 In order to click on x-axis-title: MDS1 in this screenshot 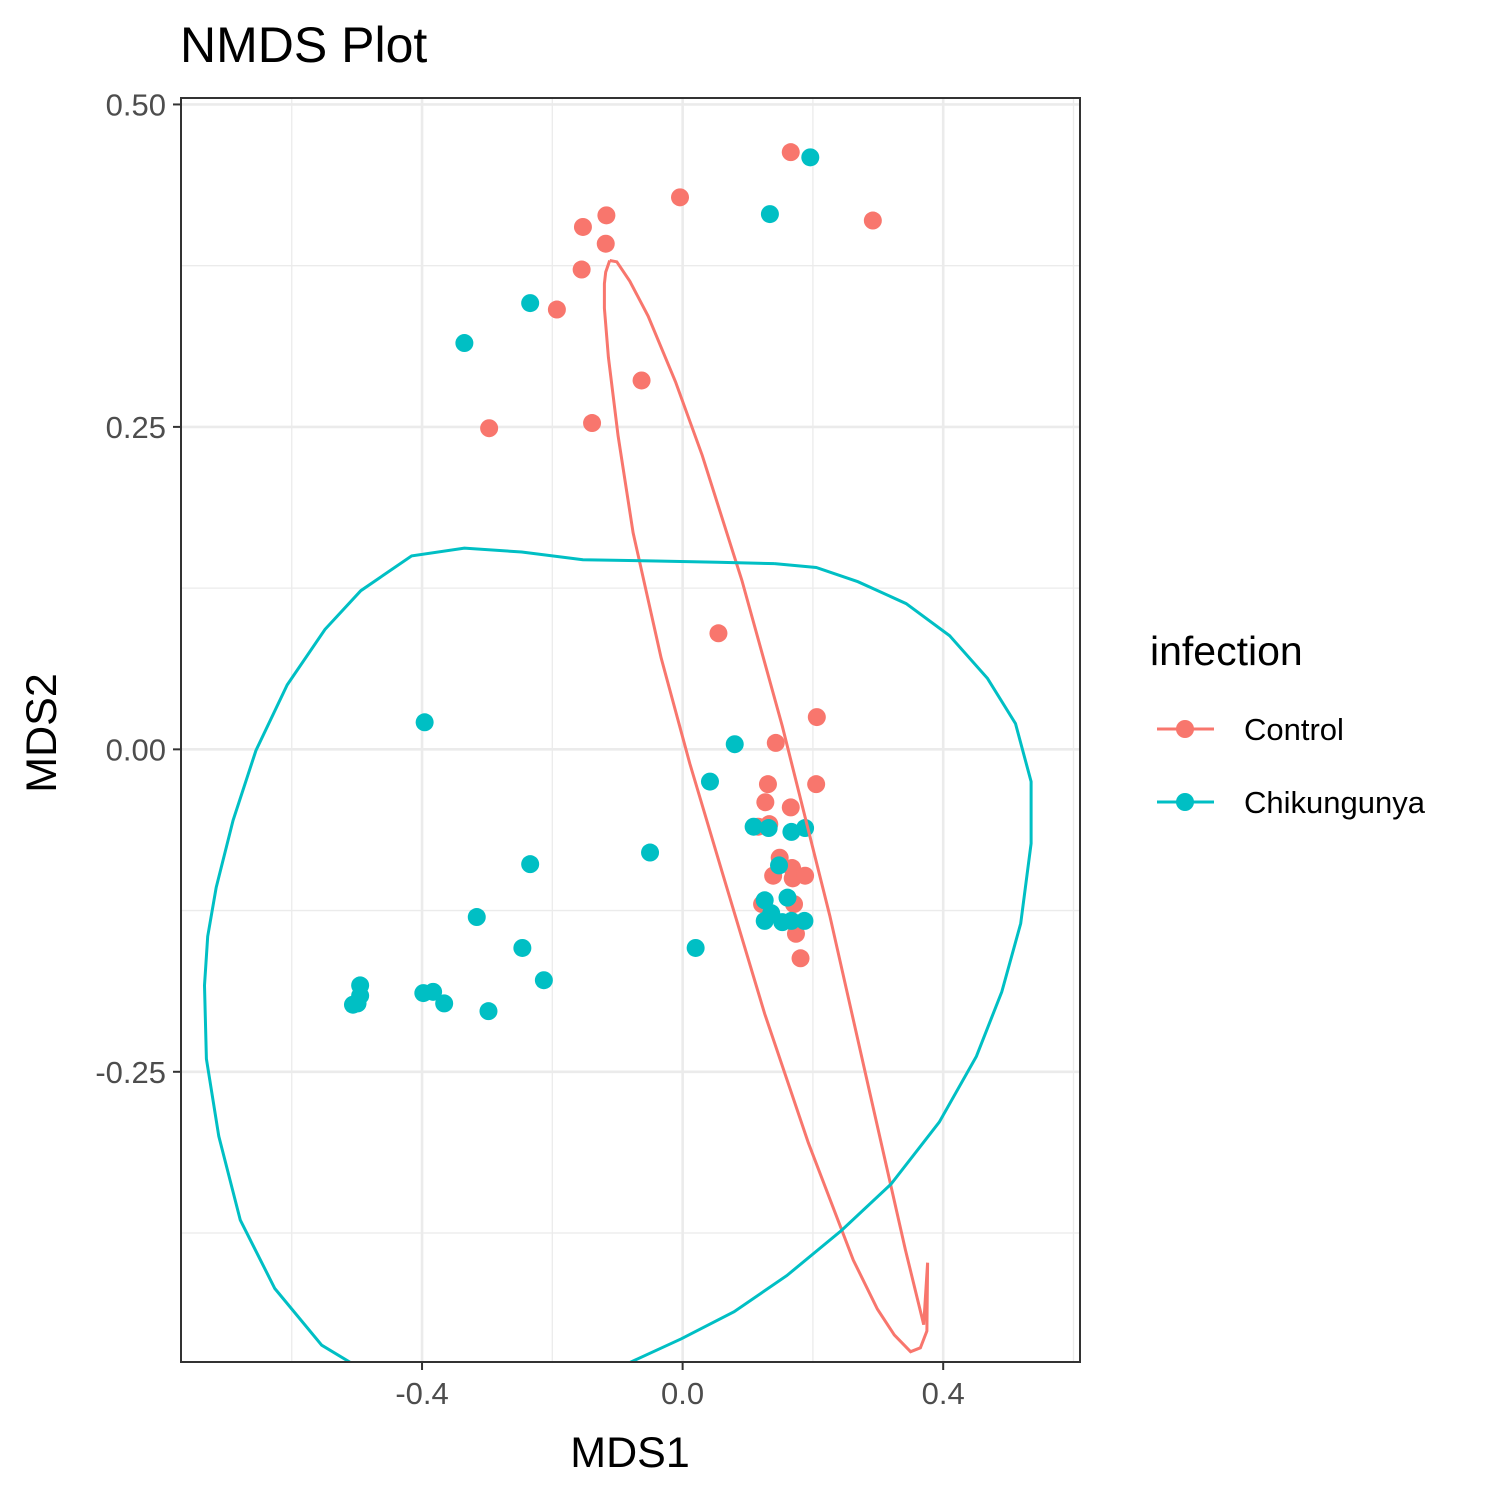, I will do `click(629, 1453)`.